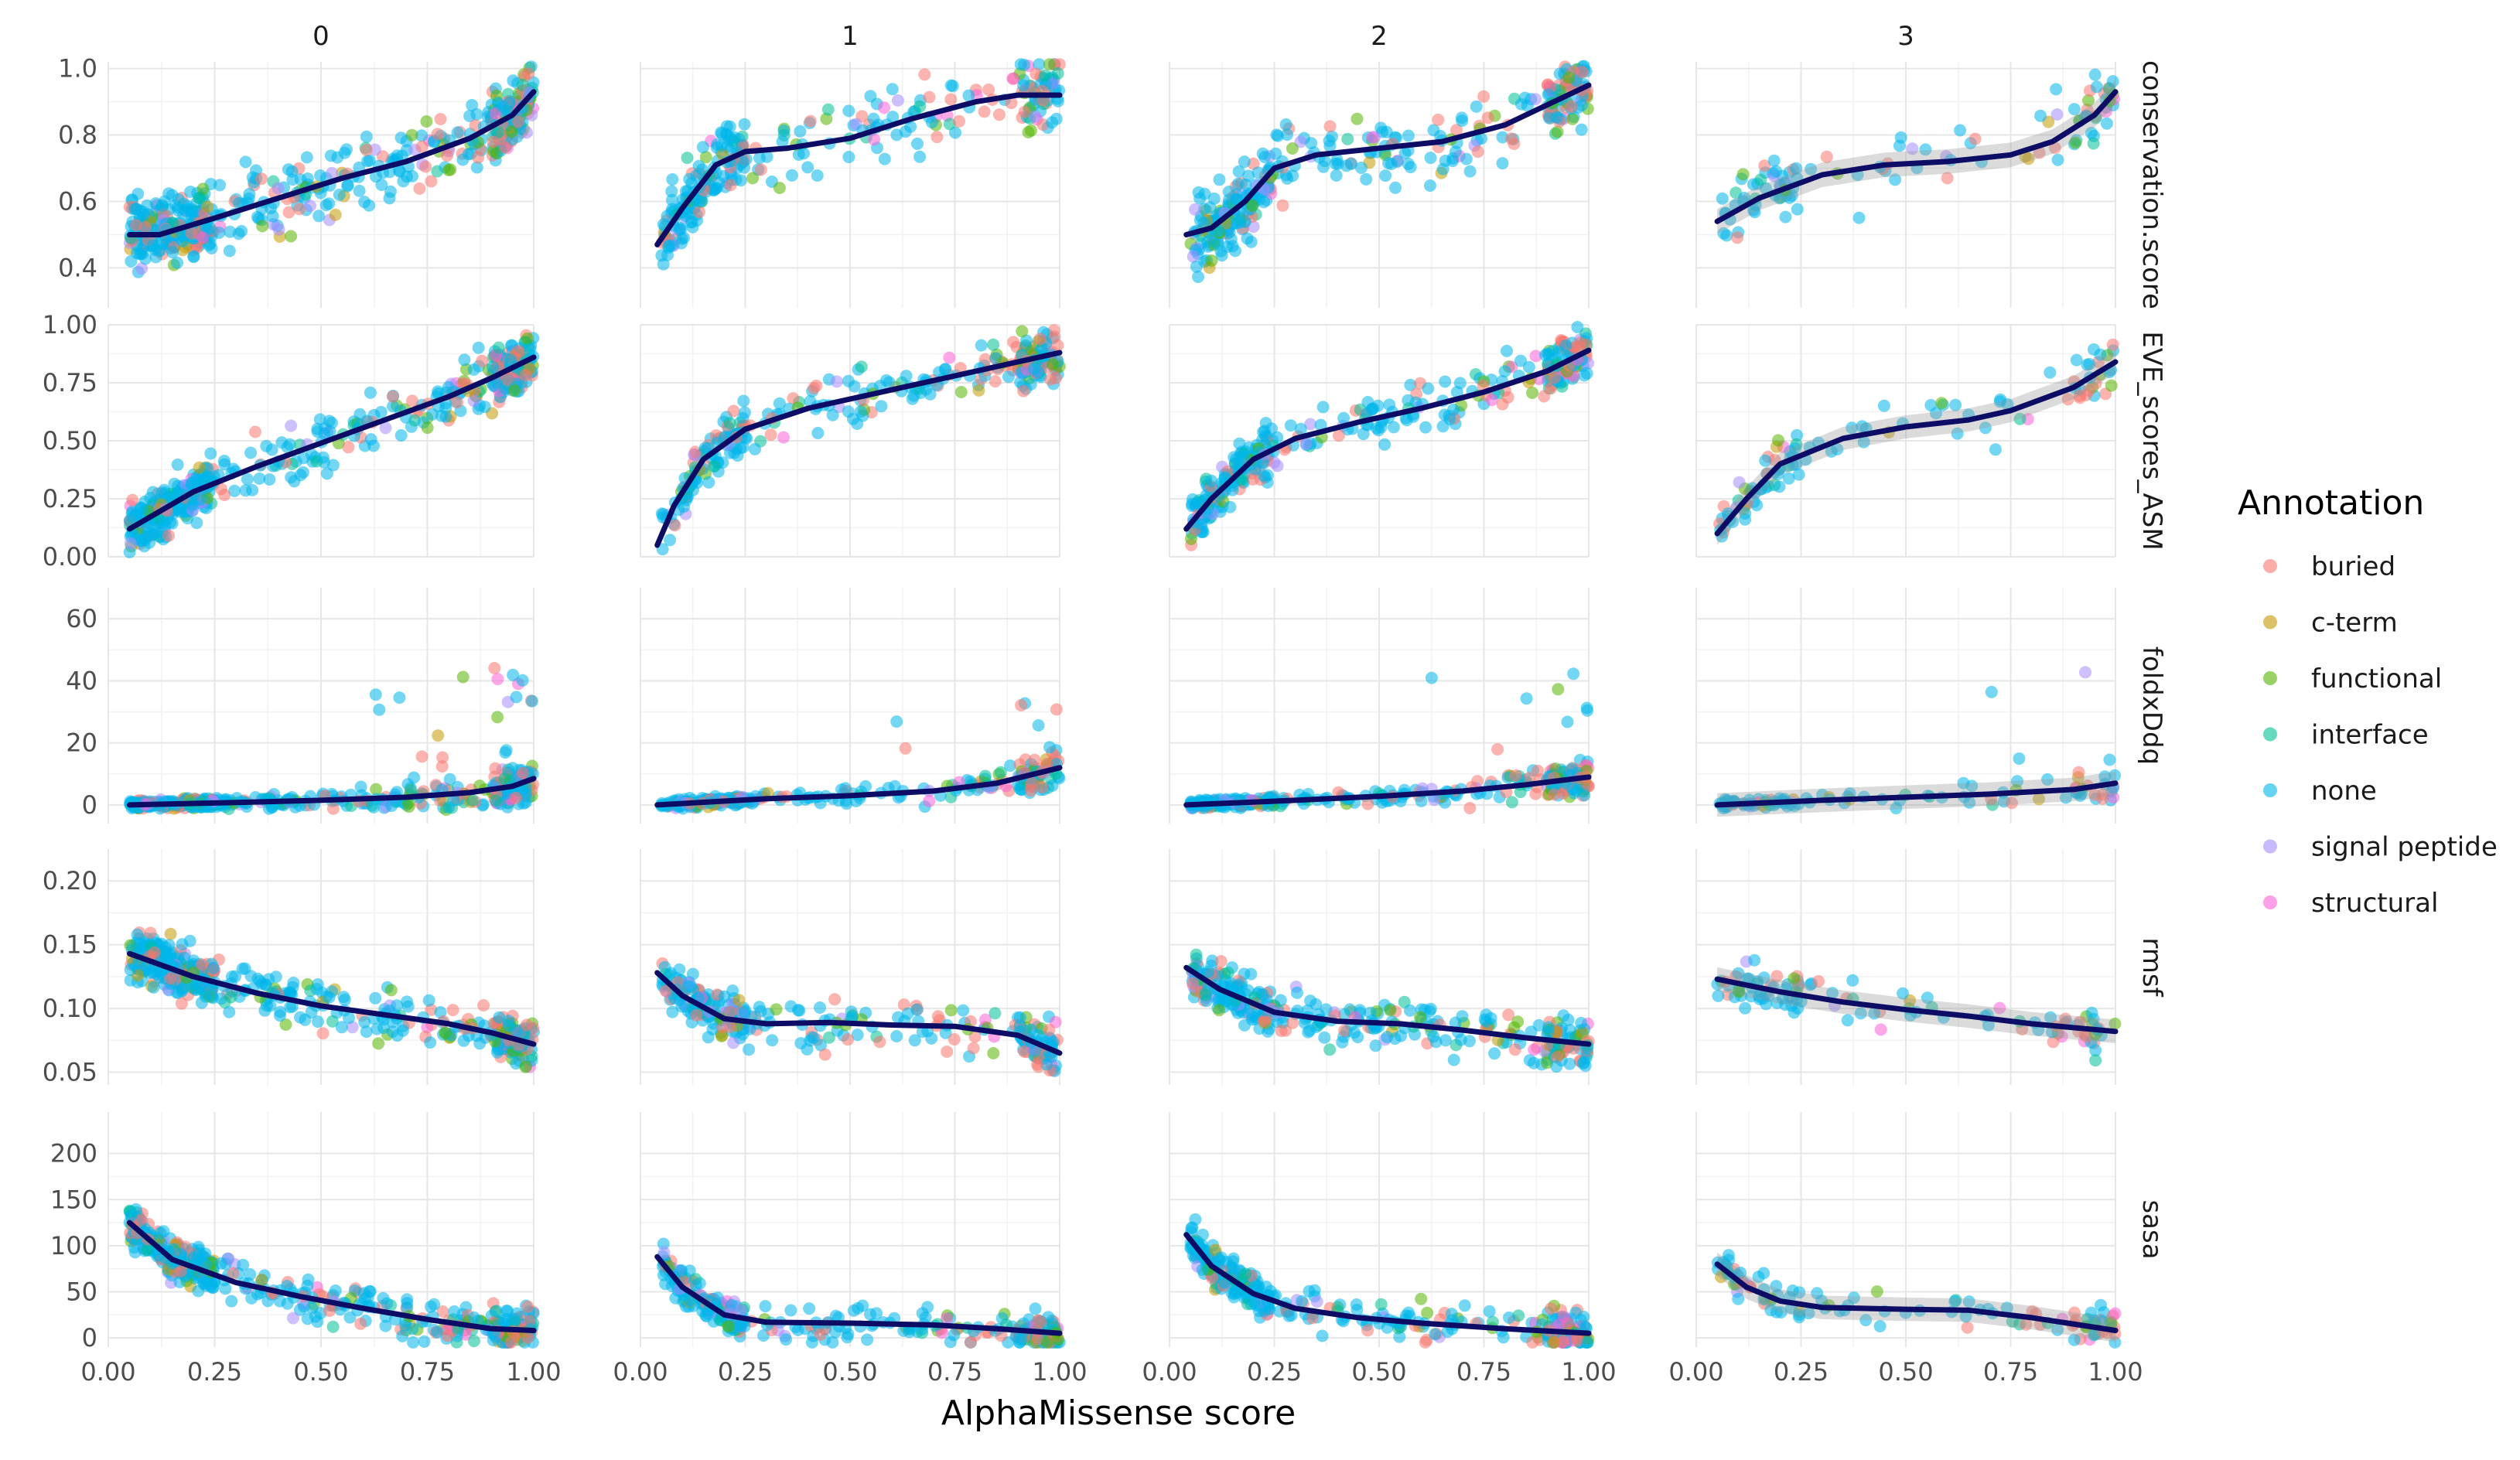 The height and width of the screenshot is (1460, 2520). I want to click on panel-conservation.score-0, so click(324, 184).